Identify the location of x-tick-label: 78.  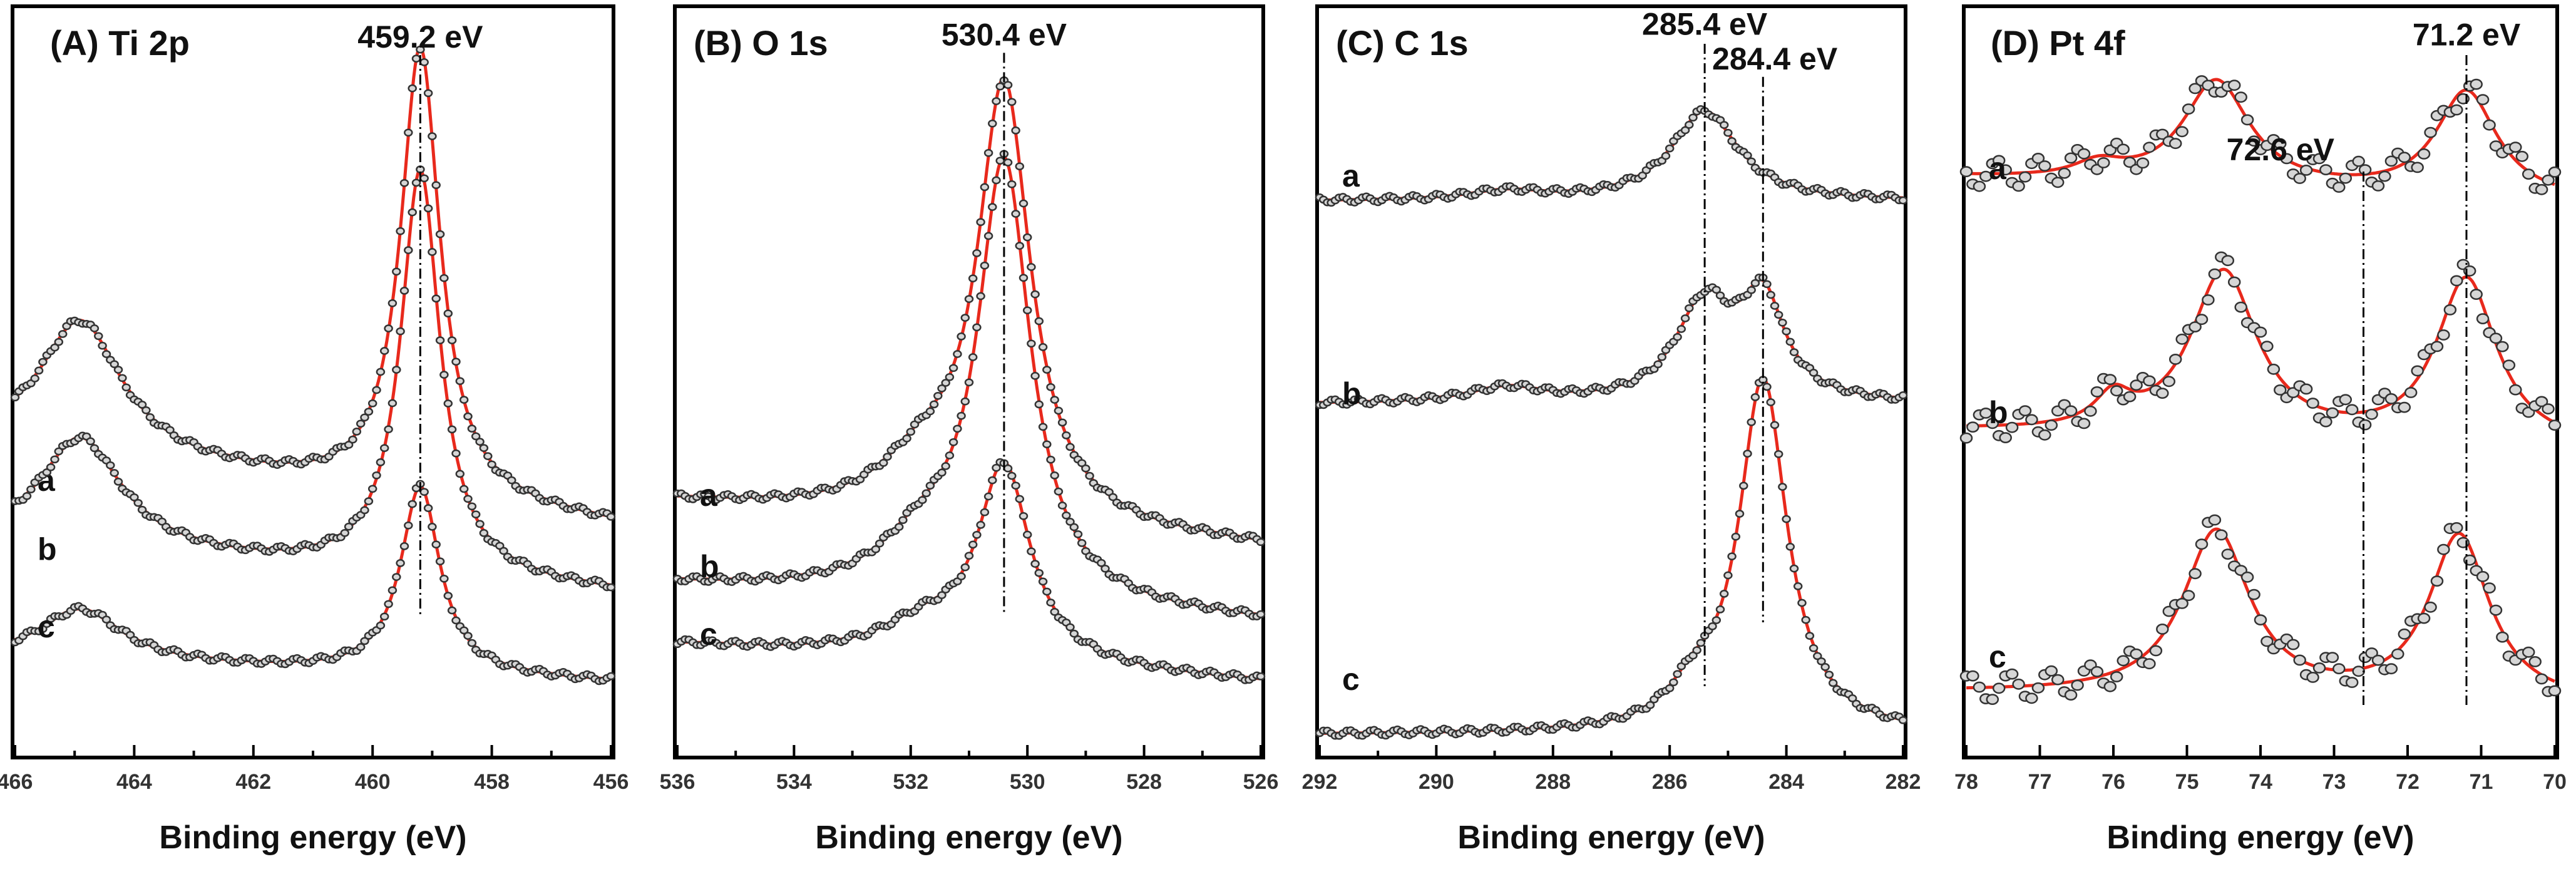
(1966, 782).